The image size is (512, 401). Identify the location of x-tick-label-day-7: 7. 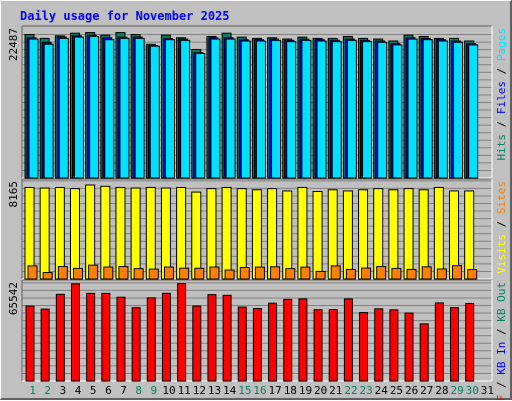
(123, 390).